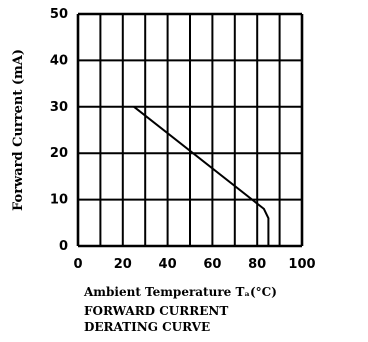 The width and height of the screenshot is (368, 342). I want to click on x-tick-label: 20, so click(123, 264).